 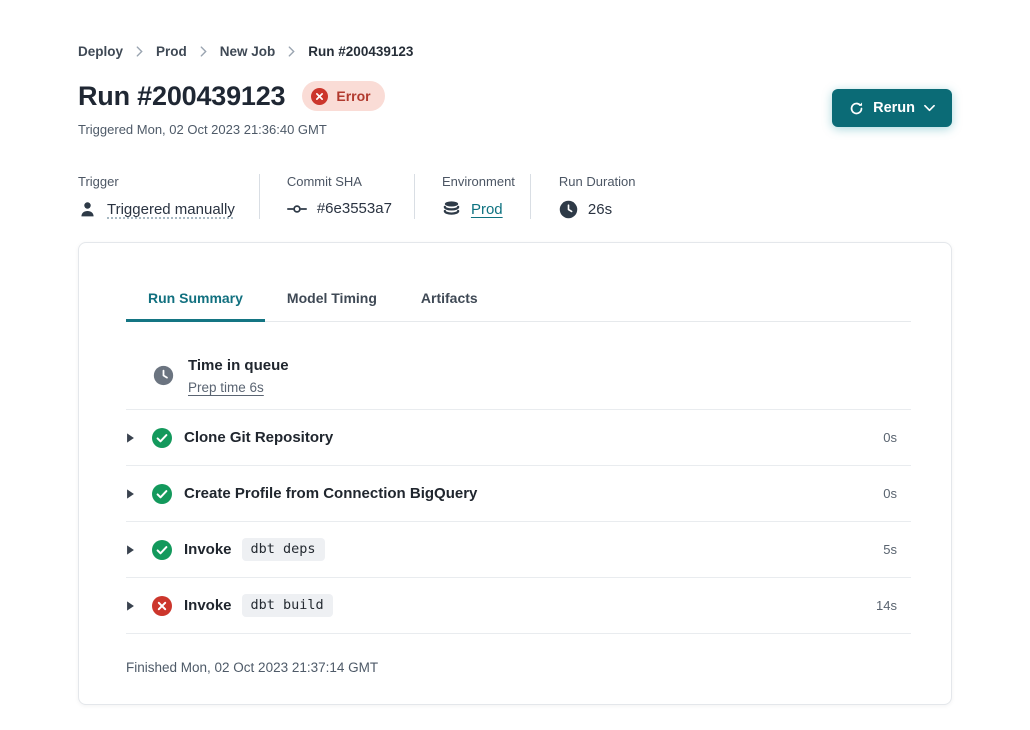 I want to click on detail-commit-sha: Commit SHA #6e3553a7, so click(x=337, y=196).